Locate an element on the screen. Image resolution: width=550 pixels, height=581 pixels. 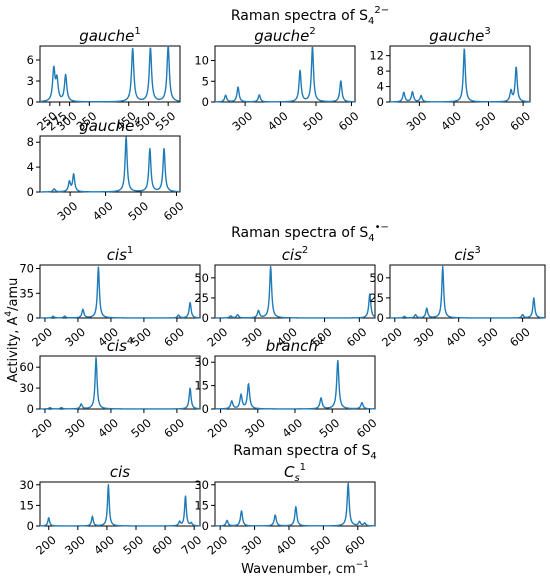
panel-title: cis4 is located at coordinates (120, 345).